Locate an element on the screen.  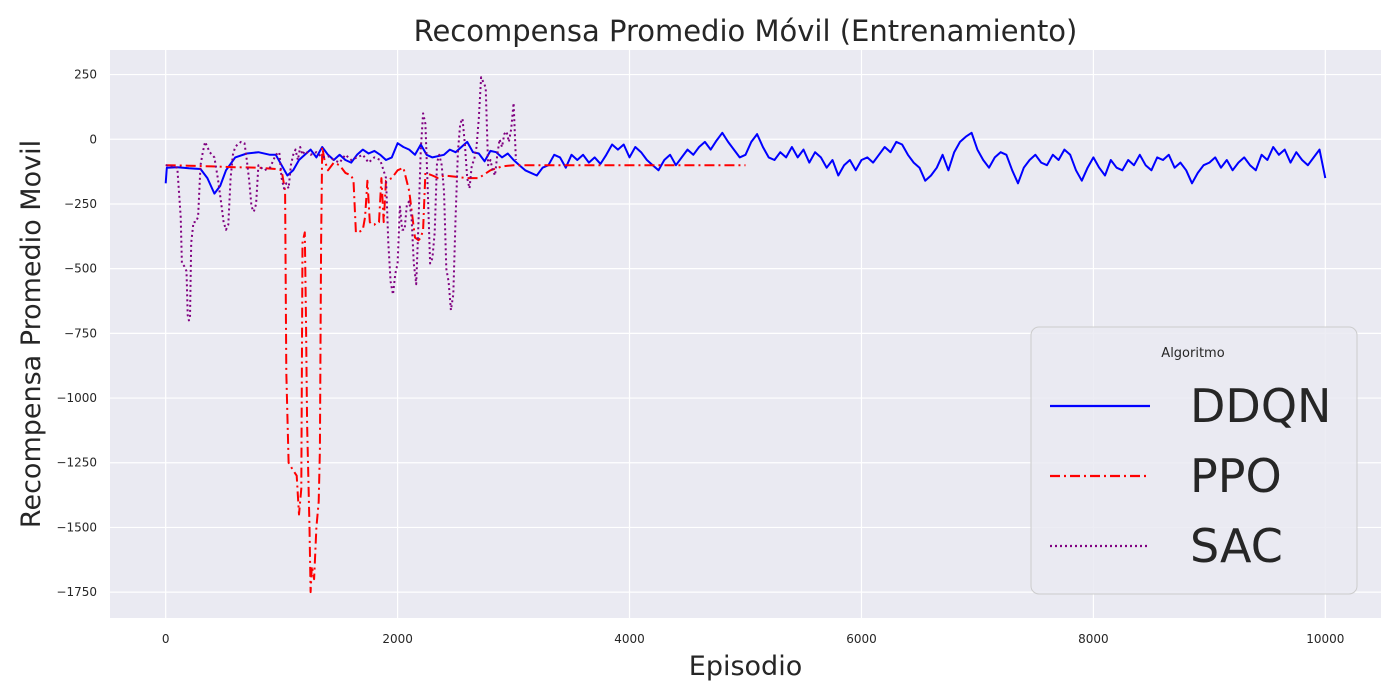
series-line-sac is located at coordinates (341, 199).